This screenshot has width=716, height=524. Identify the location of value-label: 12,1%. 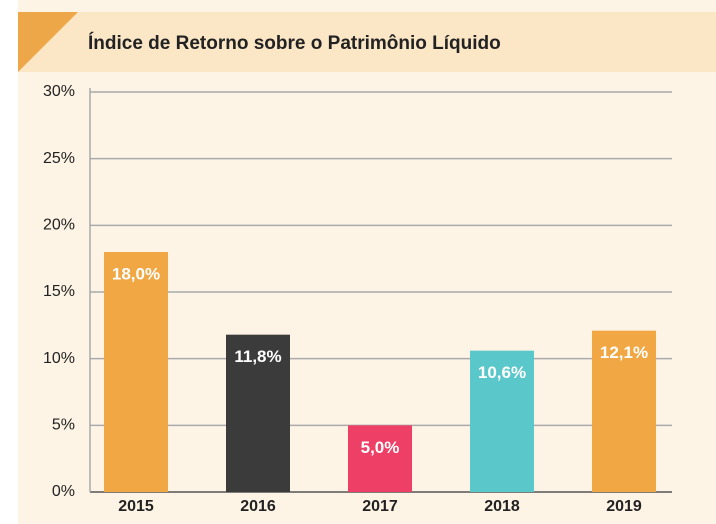
(624, 352).